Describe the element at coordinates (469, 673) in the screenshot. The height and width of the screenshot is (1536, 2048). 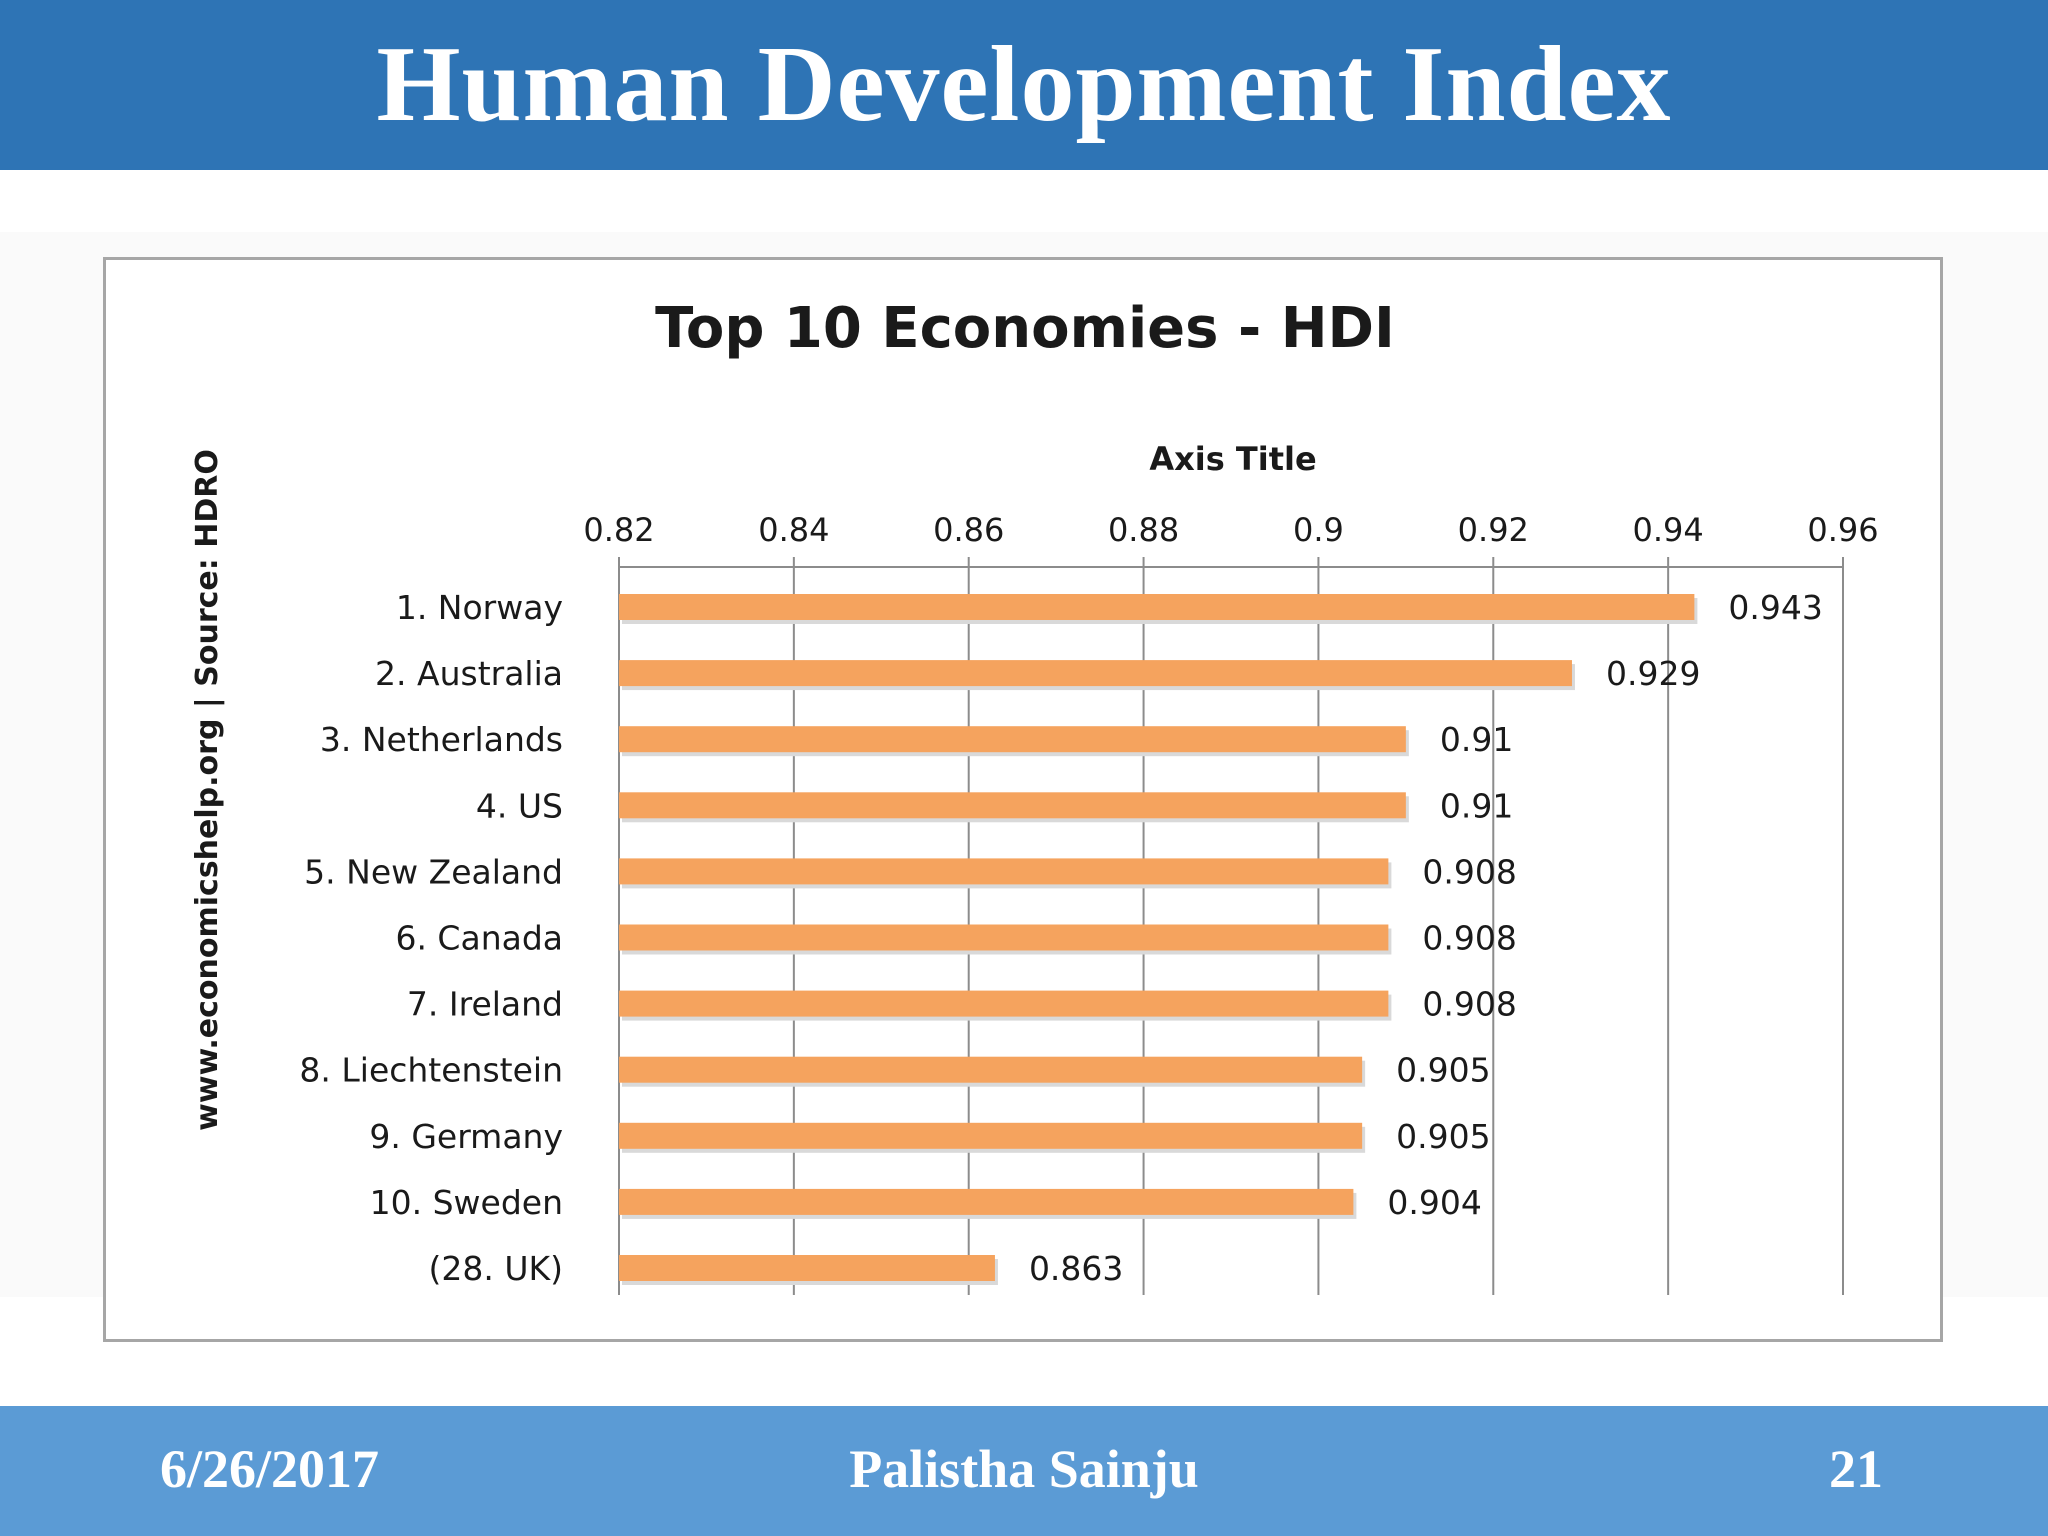
I see `category-label: 2. Australia` at that location.